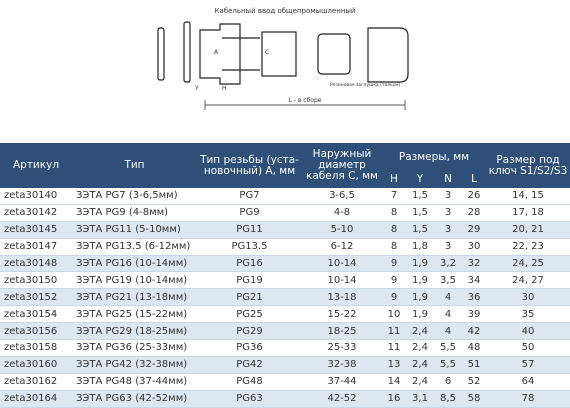  What do you see at coordinates (249, 247) in the screenshot?
I see `cell-thread: PG13.5` at bounding box center [249, 247].